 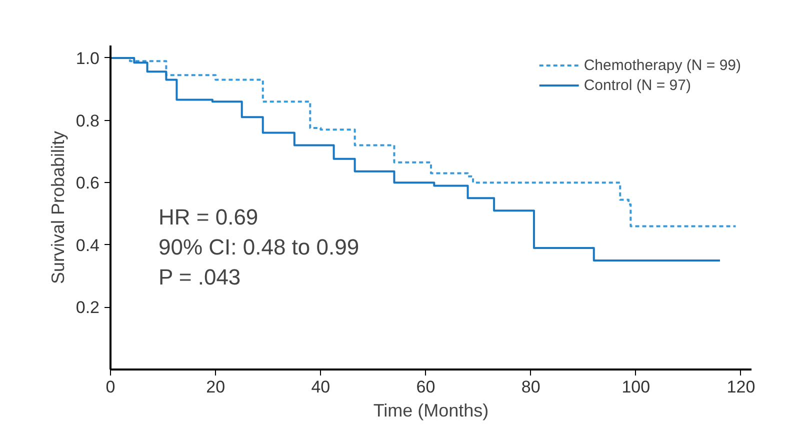 I want to click on legend-label: Control (N = 97), so click(x=637, y=85).